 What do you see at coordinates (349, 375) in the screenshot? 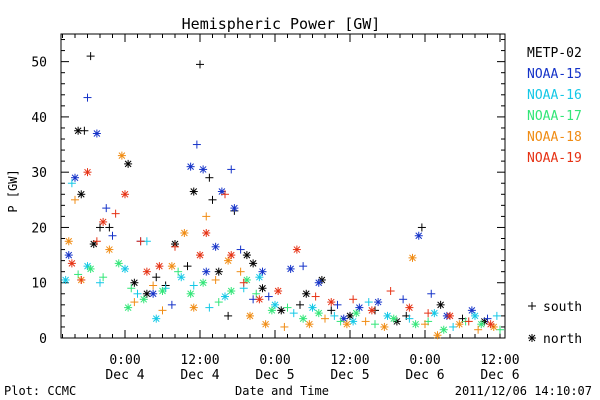
I see `x-tick-date-label: Dec 5` at bounding box center [349, 375].